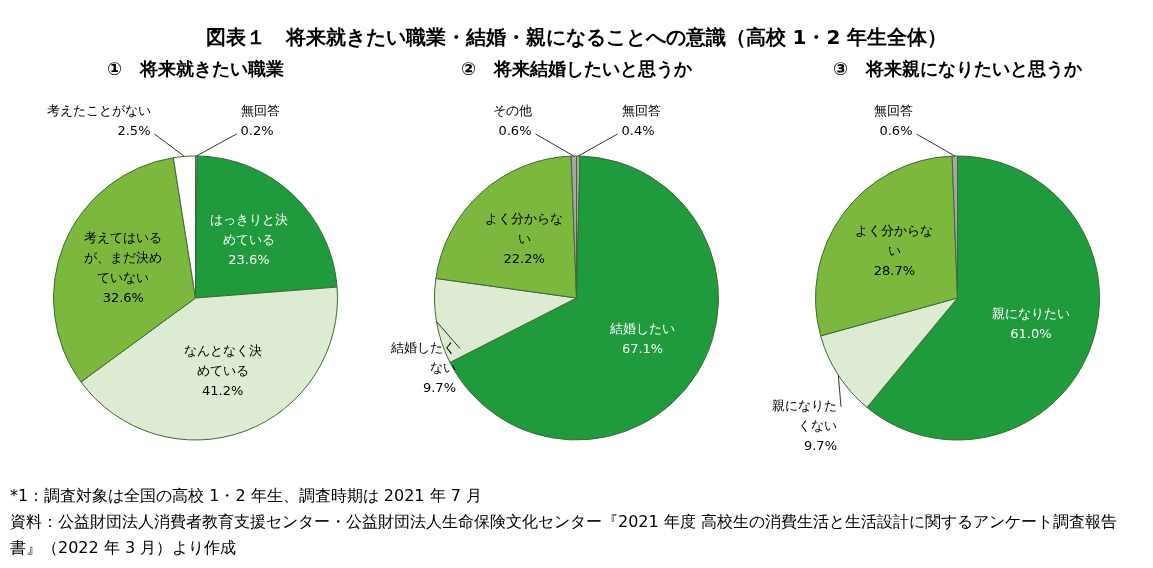  Describe the element at coordinates (804, 416) in the screenshot. I see `slice-label: 親になりたくない` at that location.